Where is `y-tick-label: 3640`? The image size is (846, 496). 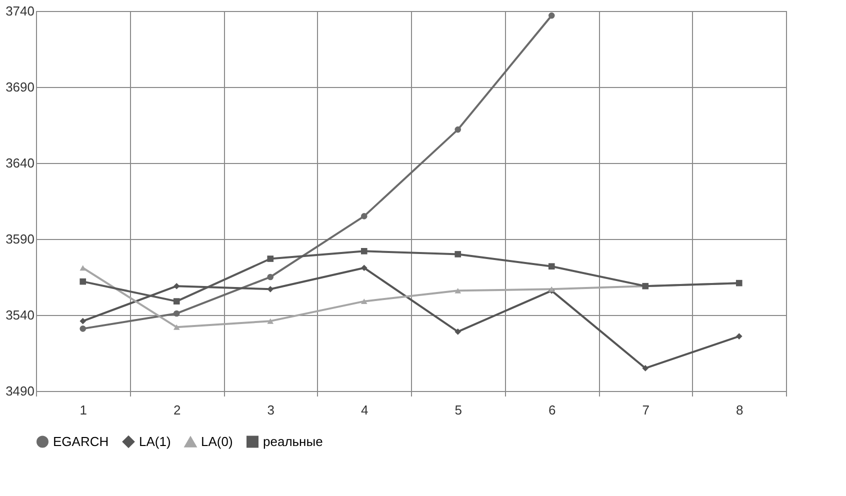
y-tick-label: 3640 is located at coordinates (20, 163).